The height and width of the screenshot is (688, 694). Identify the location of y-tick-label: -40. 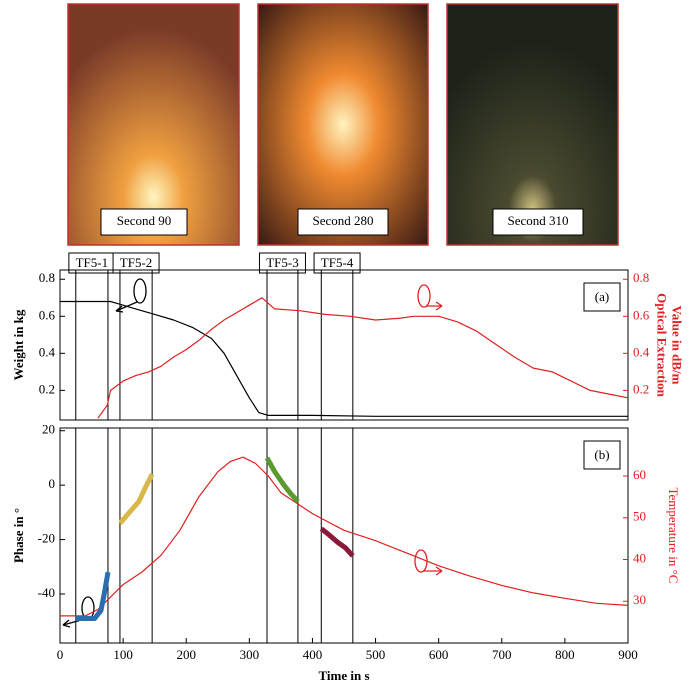
(46, 592).